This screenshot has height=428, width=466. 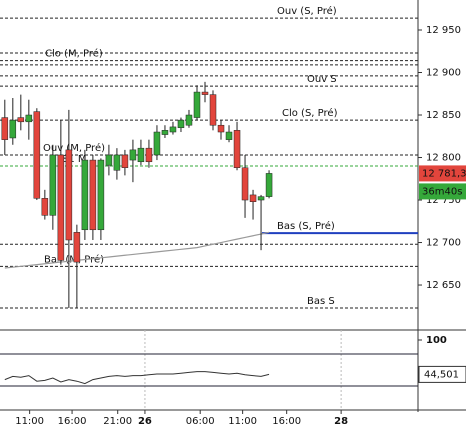 I want to click on level-label: Ouv (M, Pré), so click(x=74, y=148).